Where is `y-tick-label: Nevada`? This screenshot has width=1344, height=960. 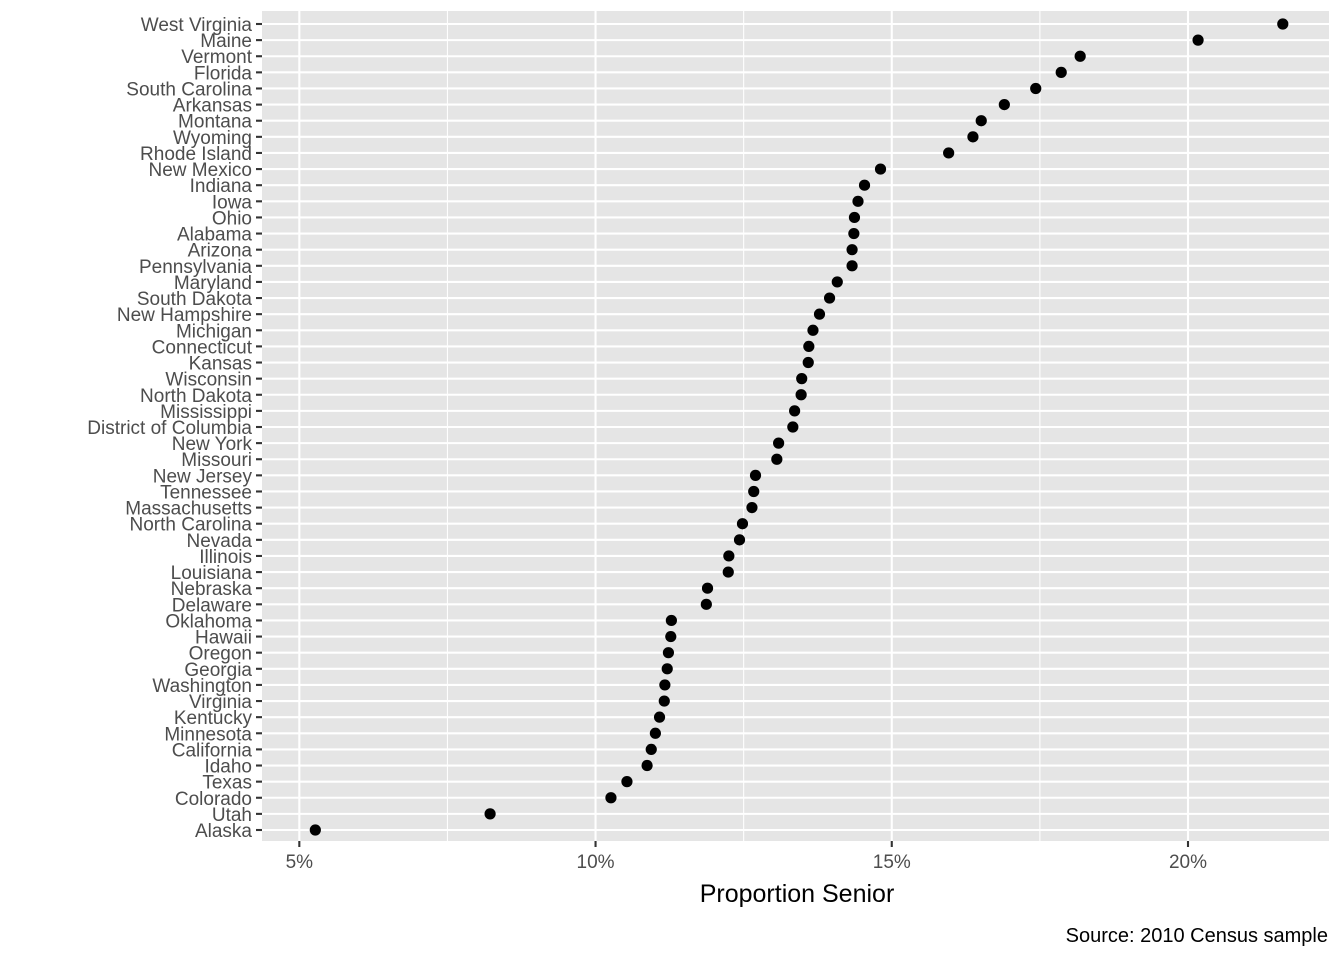 y-tick-label: Nevada is located at coordinates (220, 541).